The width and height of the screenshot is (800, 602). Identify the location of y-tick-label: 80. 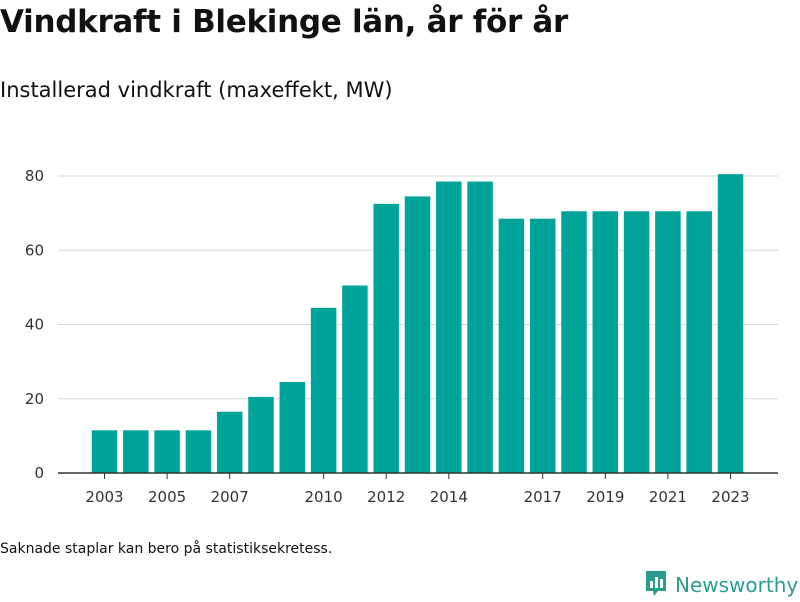
(34, 176).